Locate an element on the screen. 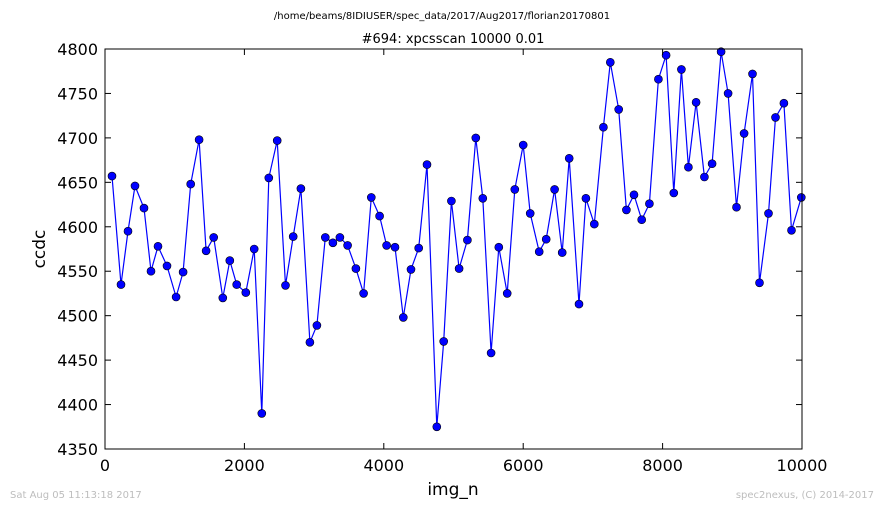 This screenshot has height=509, width=884. x-tick-label: 4000 is located at coordinates (383, 465).